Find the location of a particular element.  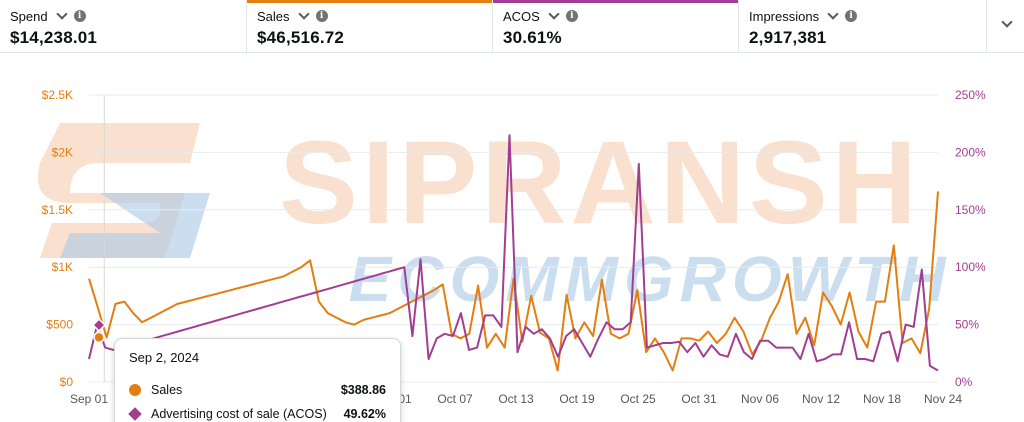

acos-hover-point is located at coordinates (99, 325).